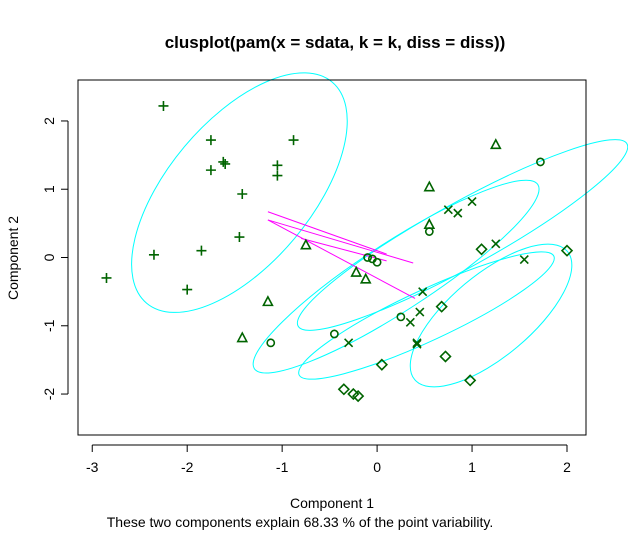 The width and height of the screenshot is (628, 533). Describe the element at coordinates (567, 467) in the screenshot. I see `x-tick-label: 2` at that location.